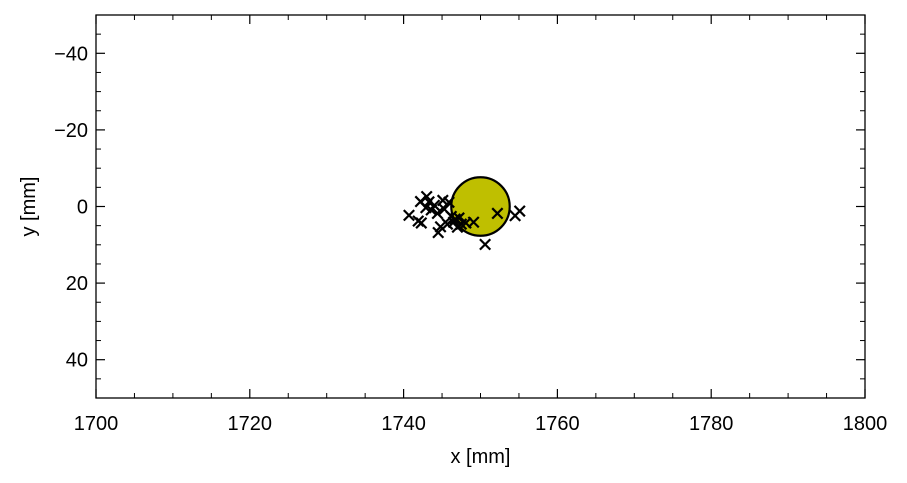  Describe the element at coordinates (403, 424) in the screenshot. I see `x-tick-label: 1740` at that location.